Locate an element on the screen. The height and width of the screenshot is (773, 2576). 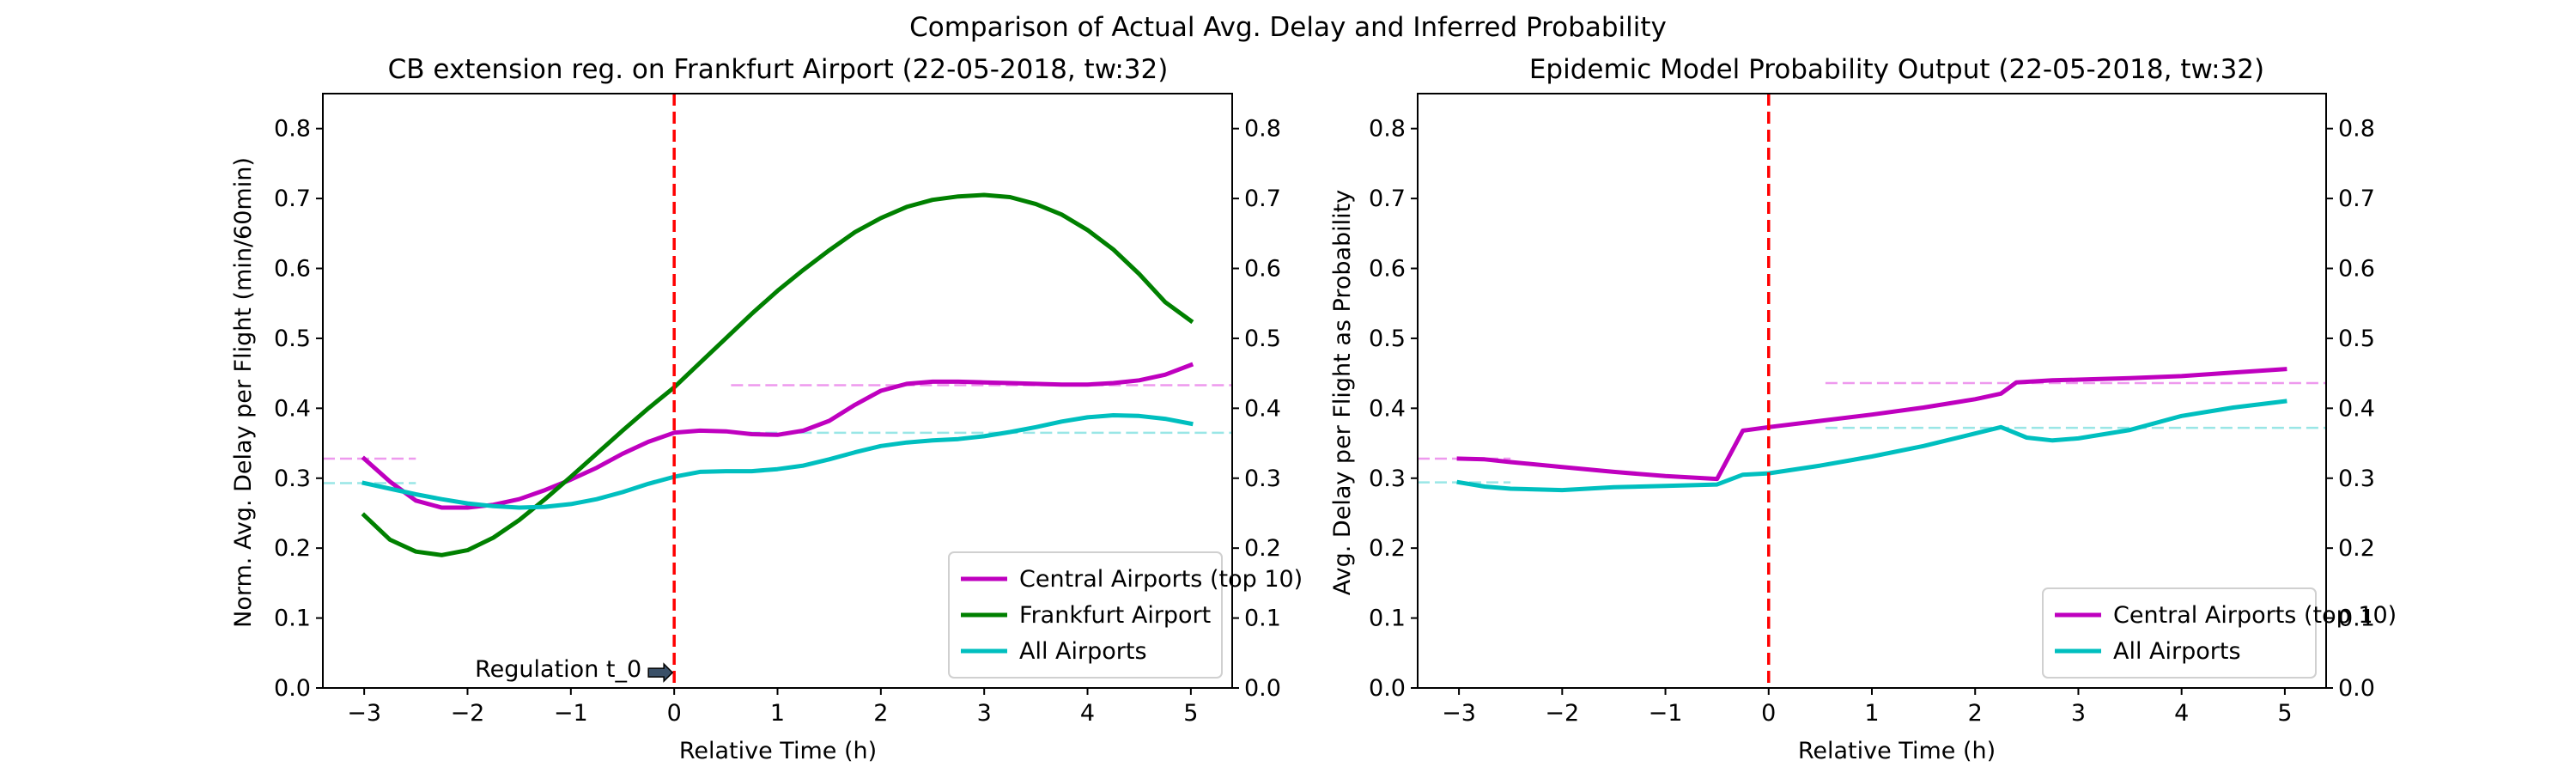
right-legend-entry-0: Central Airports (top 10) is located at coordinates (2255, 615).